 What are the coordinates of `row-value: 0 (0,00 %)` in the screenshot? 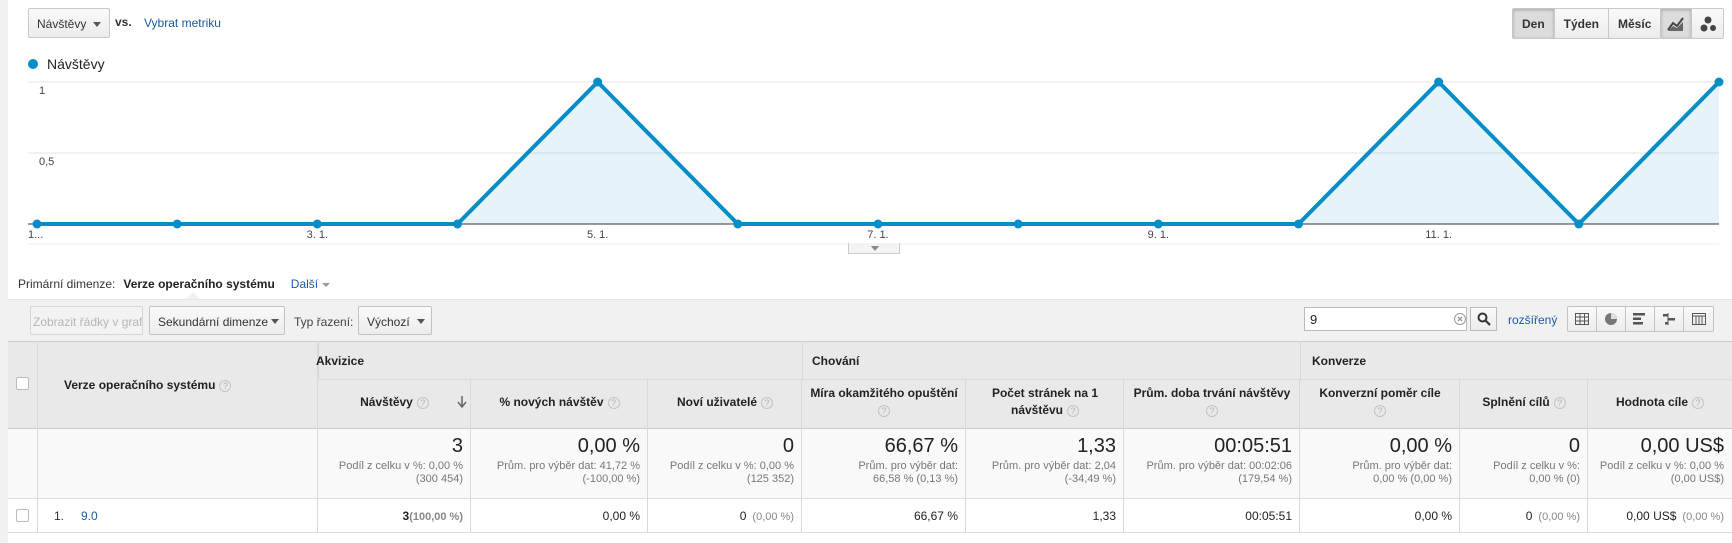 It's located at (767, 516).